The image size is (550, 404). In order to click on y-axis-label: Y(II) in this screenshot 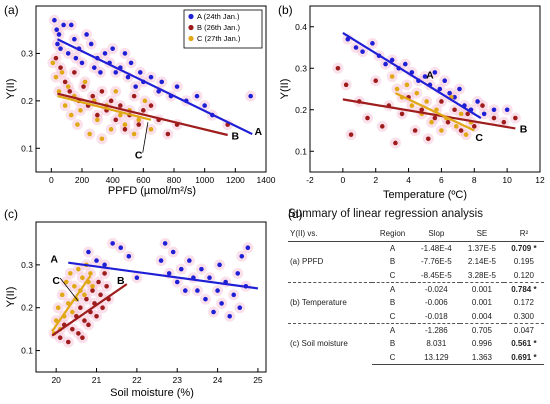, I will do `click(11, 297)`.